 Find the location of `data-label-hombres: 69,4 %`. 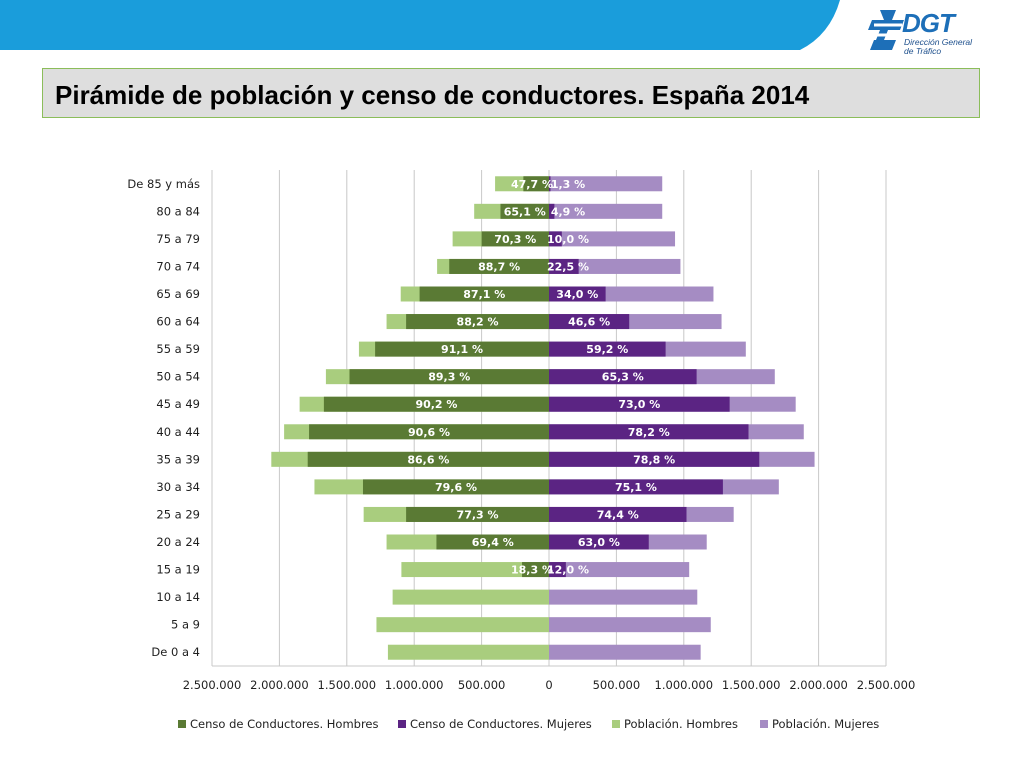

data-label-hombres: 69,4 % is located at coordinates (493, 542).